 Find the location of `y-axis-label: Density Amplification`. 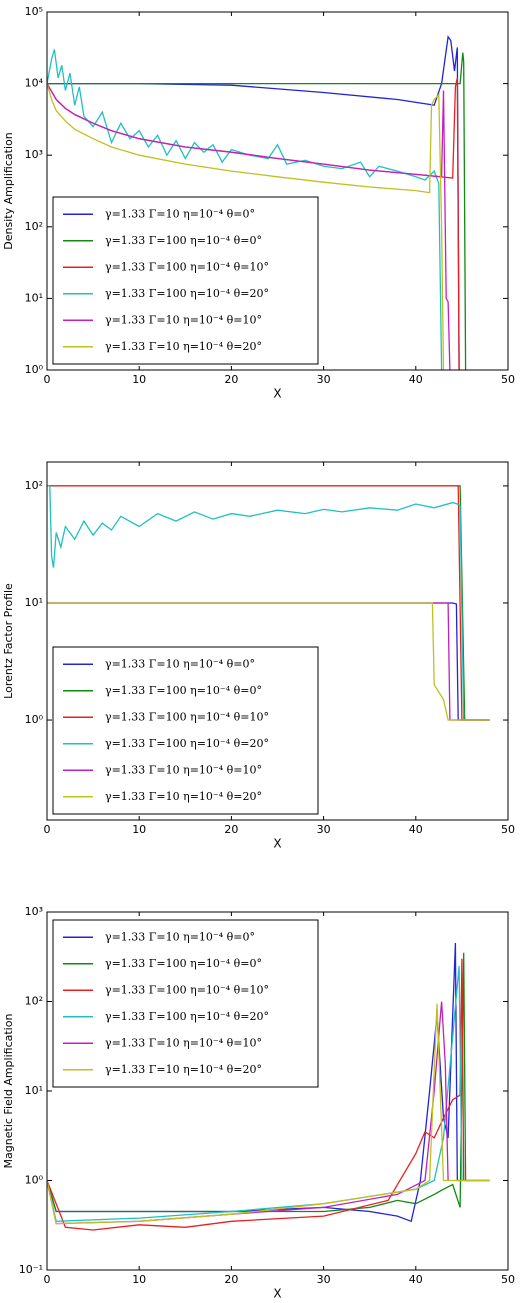

y-axis-label: Density Amplification is located at coordinates (8, 190).